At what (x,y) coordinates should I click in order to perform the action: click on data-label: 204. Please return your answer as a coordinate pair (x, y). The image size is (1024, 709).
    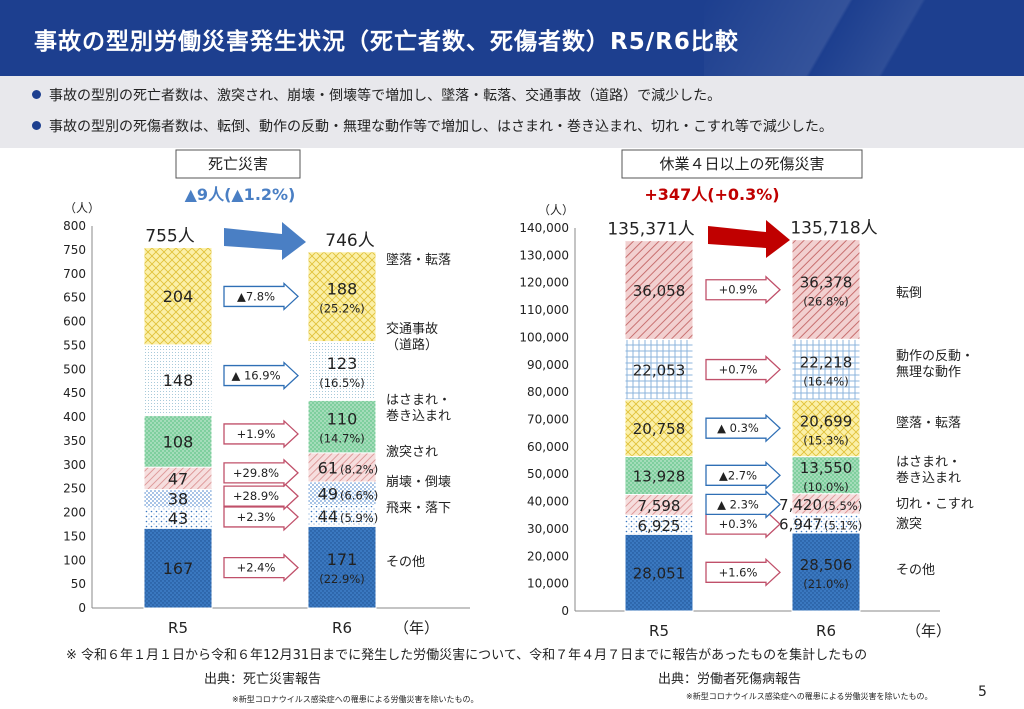
    Looking at the image, I should click on (178, 296).